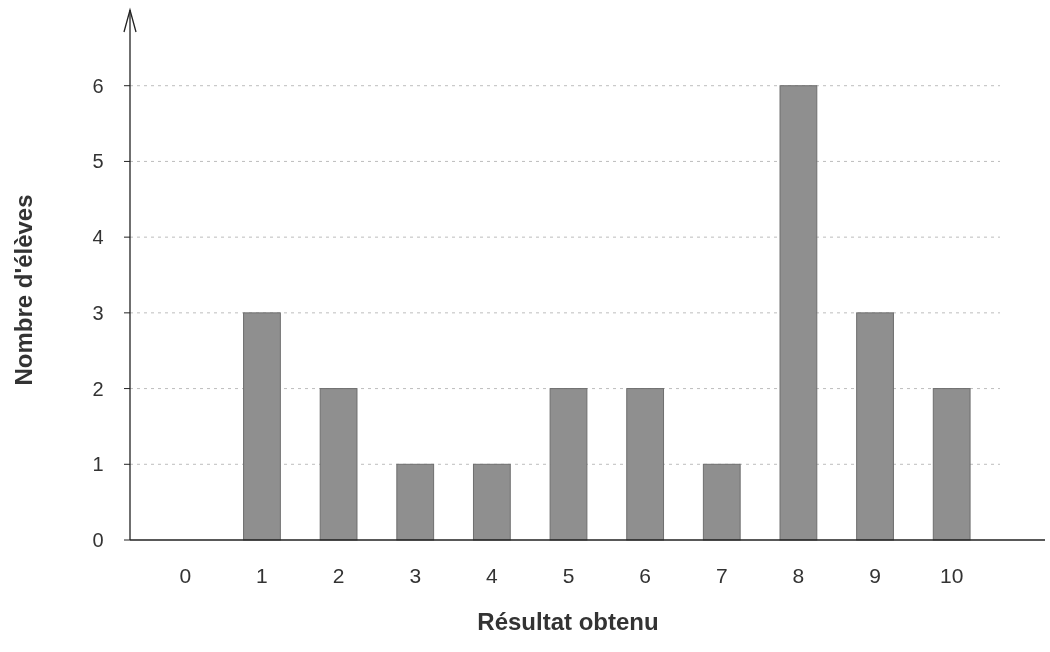 This screenshot has width=1050, height=652. What do you see at coordinates (568, 575) in the screenshot?
I see `x-tick-label: 5` at bounding box center [568, 575].